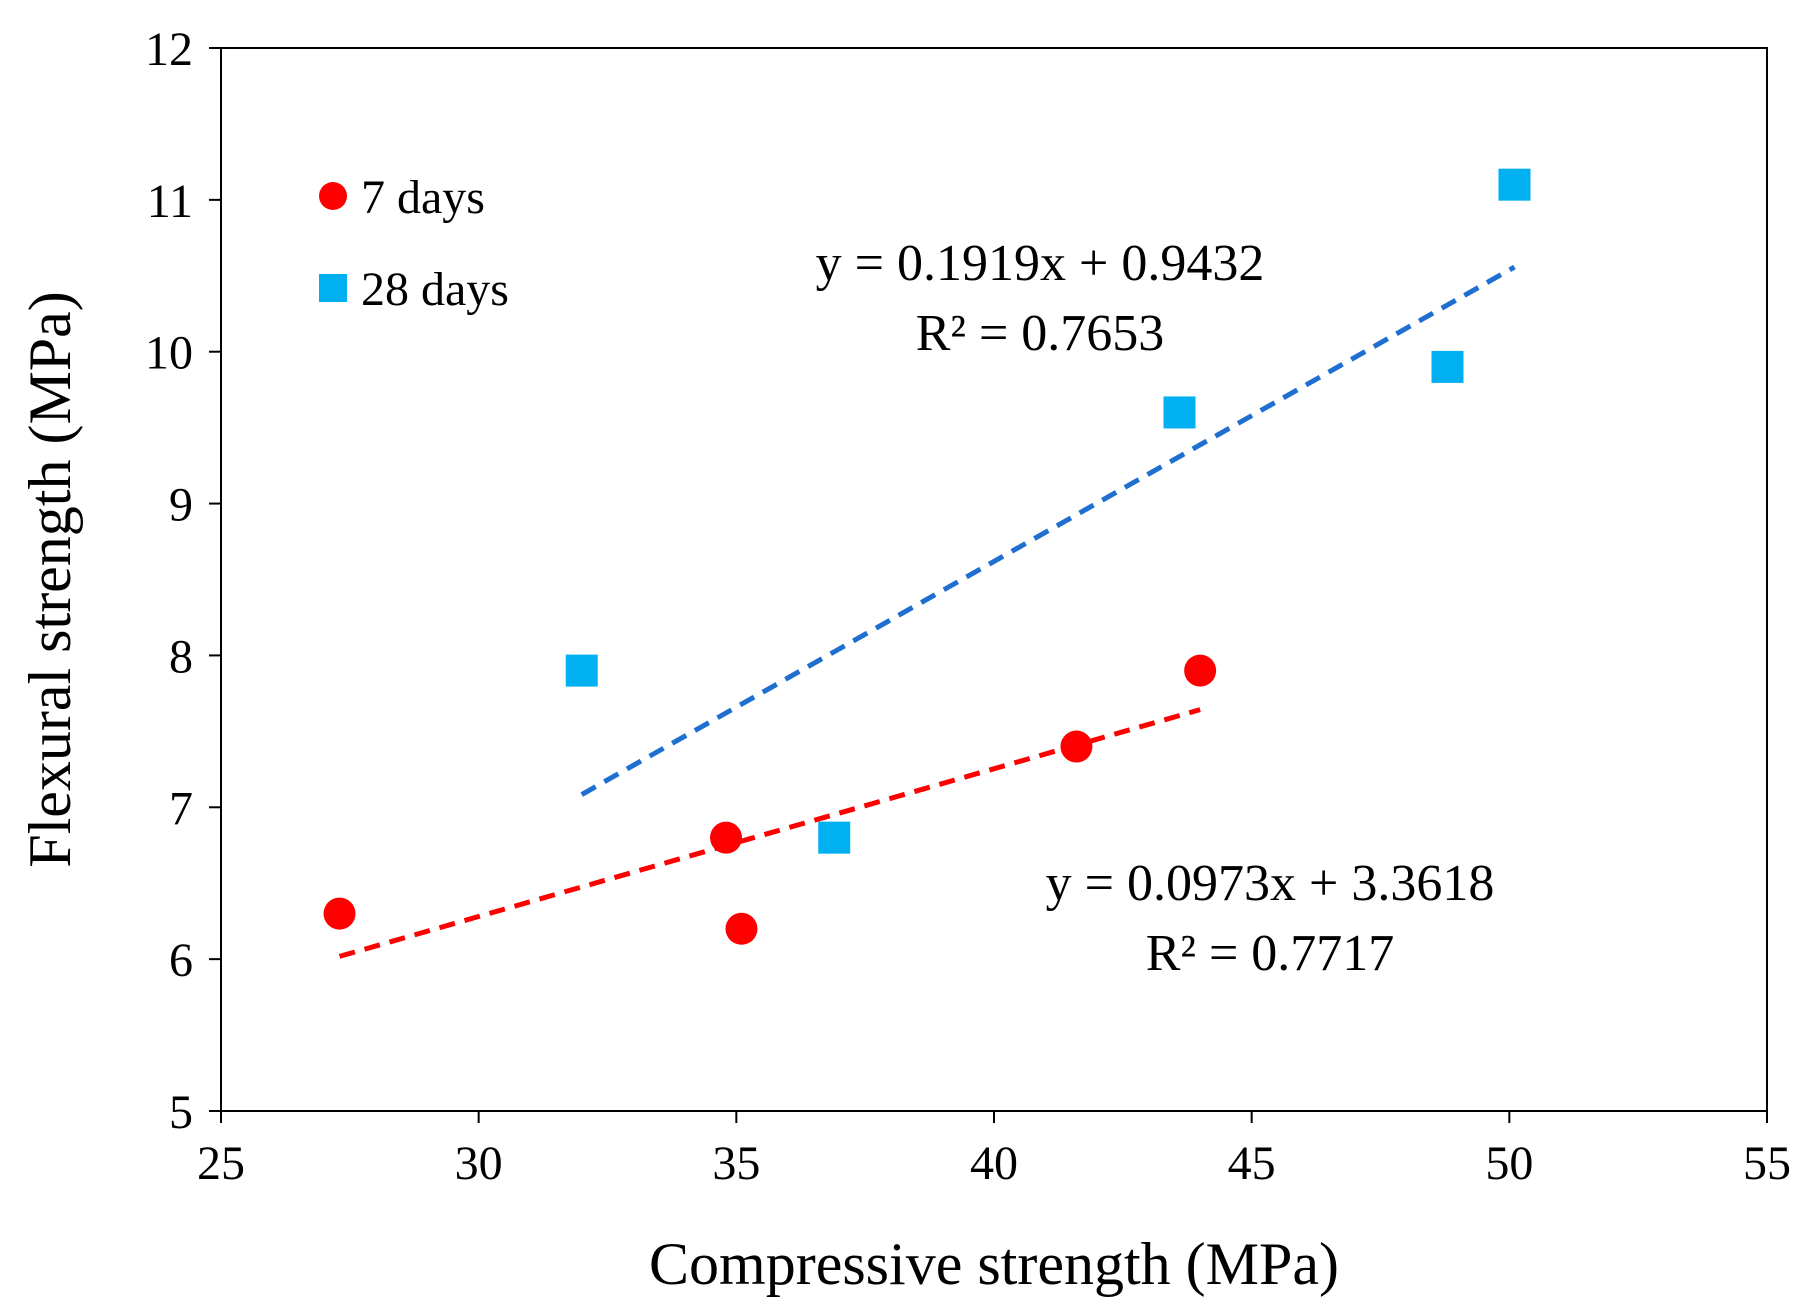 Image resolution: width=1809 pixels, height=1316 pixels. I want to click on y-tick-label: 7, so click(181, 808).